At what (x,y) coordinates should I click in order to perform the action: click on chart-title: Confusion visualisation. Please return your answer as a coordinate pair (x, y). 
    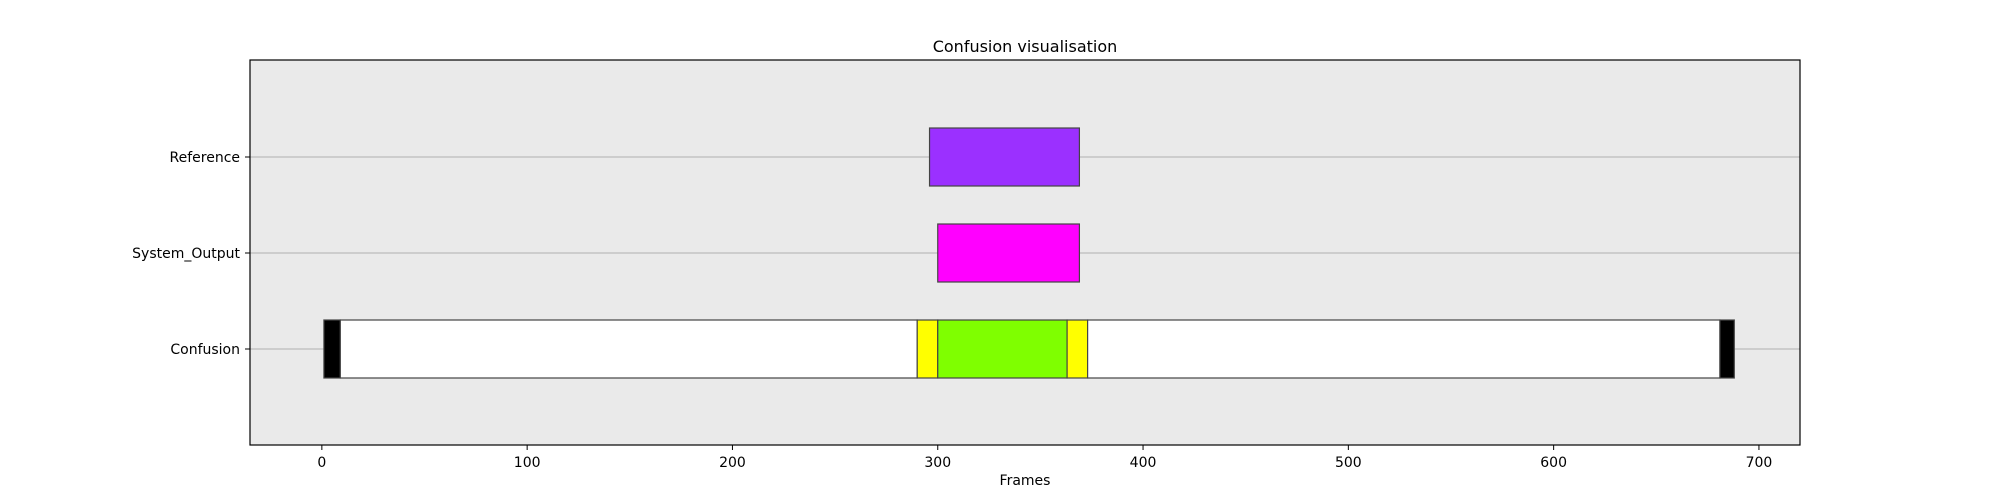
    Looking at the image, I should click on (1025, 46).